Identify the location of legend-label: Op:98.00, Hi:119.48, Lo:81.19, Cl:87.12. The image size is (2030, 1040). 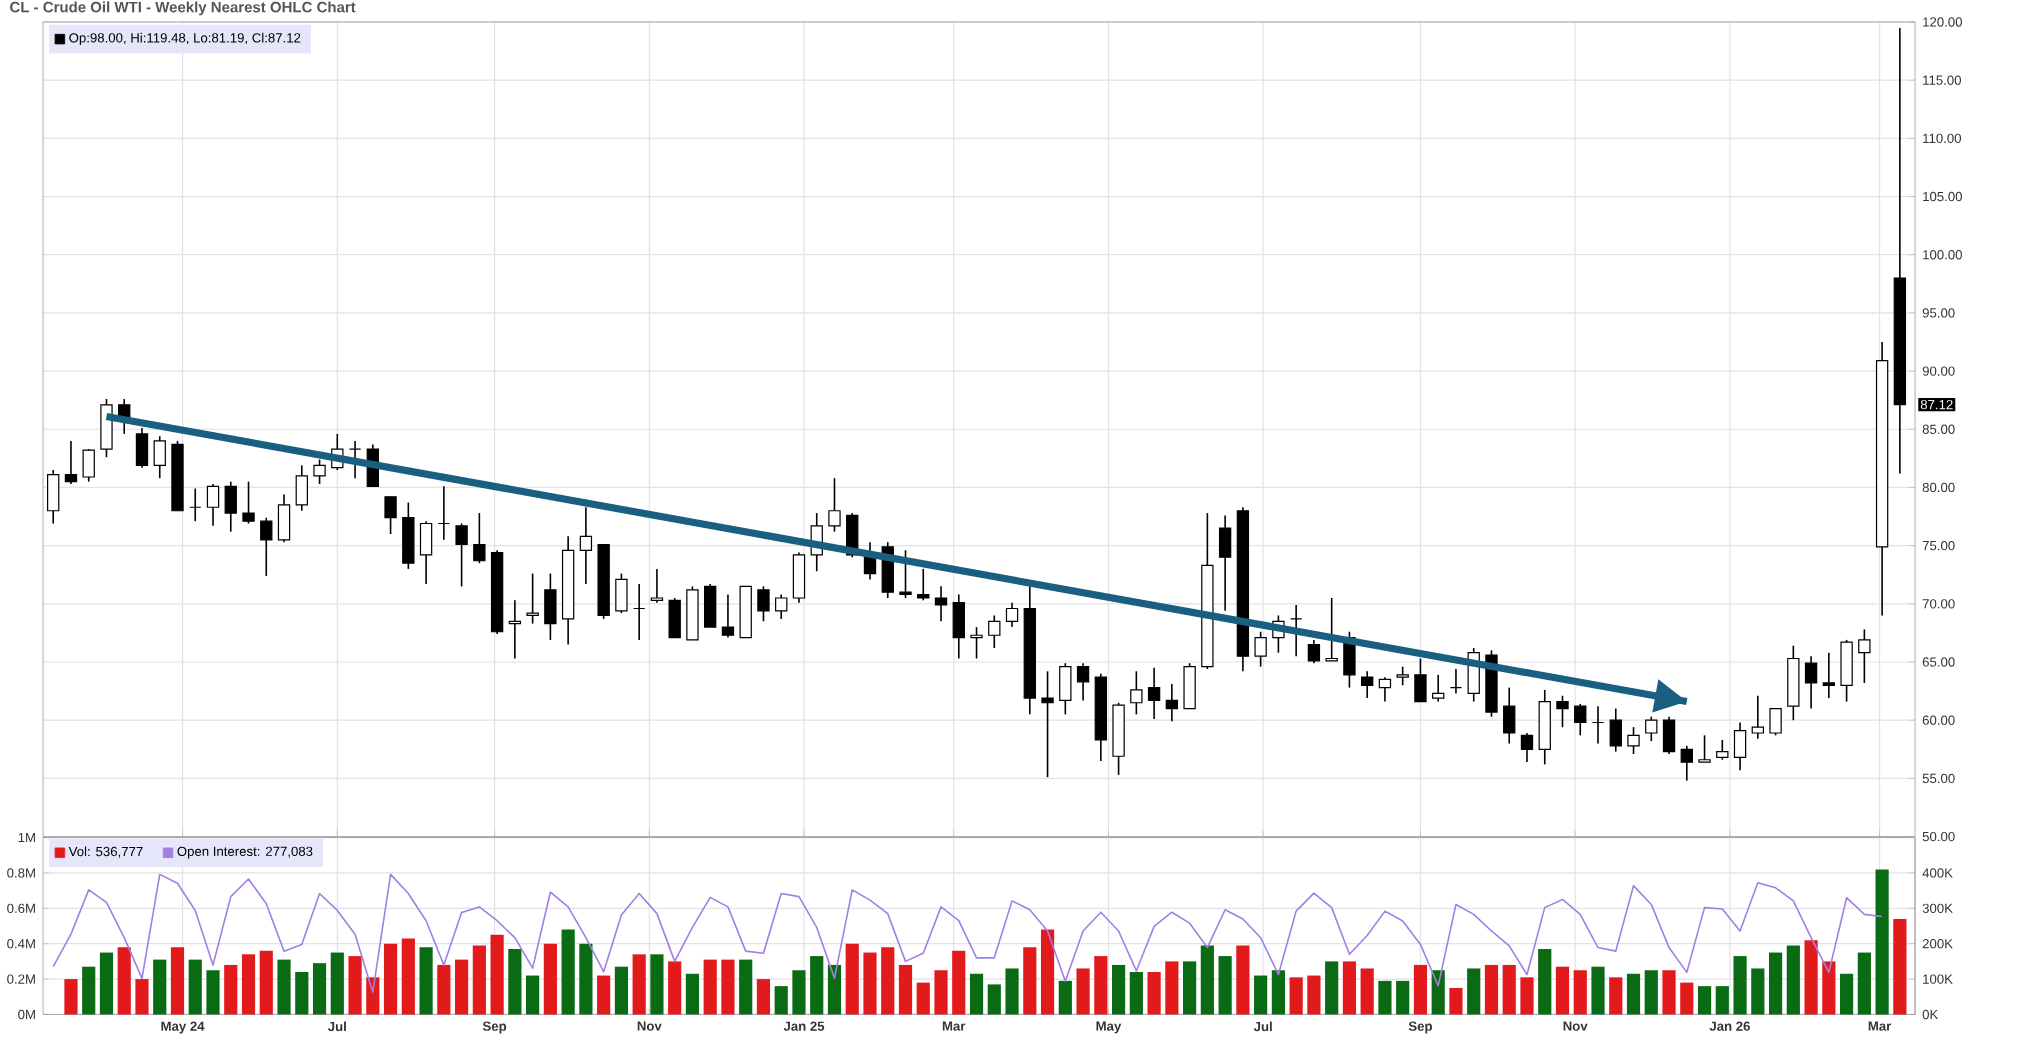
(185, 39).